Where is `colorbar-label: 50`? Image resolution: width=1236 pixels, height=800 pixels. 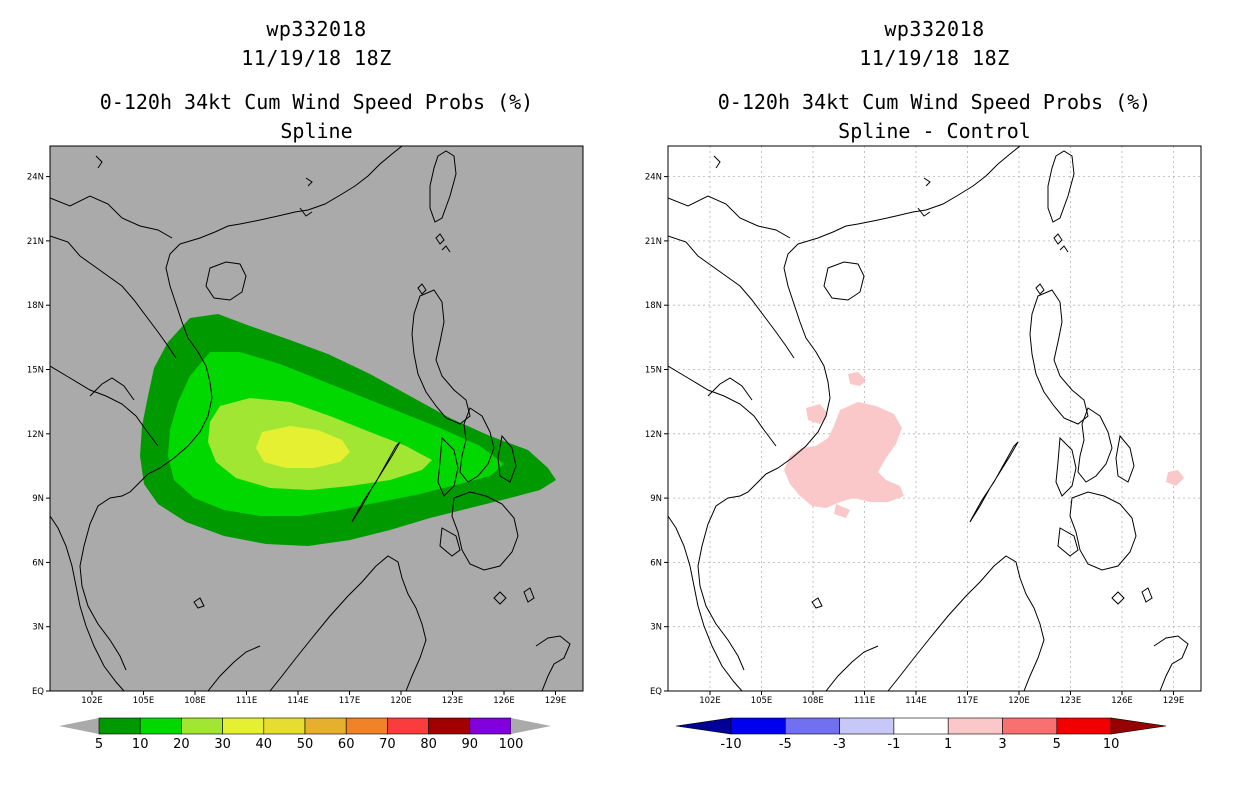 colorbar-label: 50 is located at coordinates (305, 744).